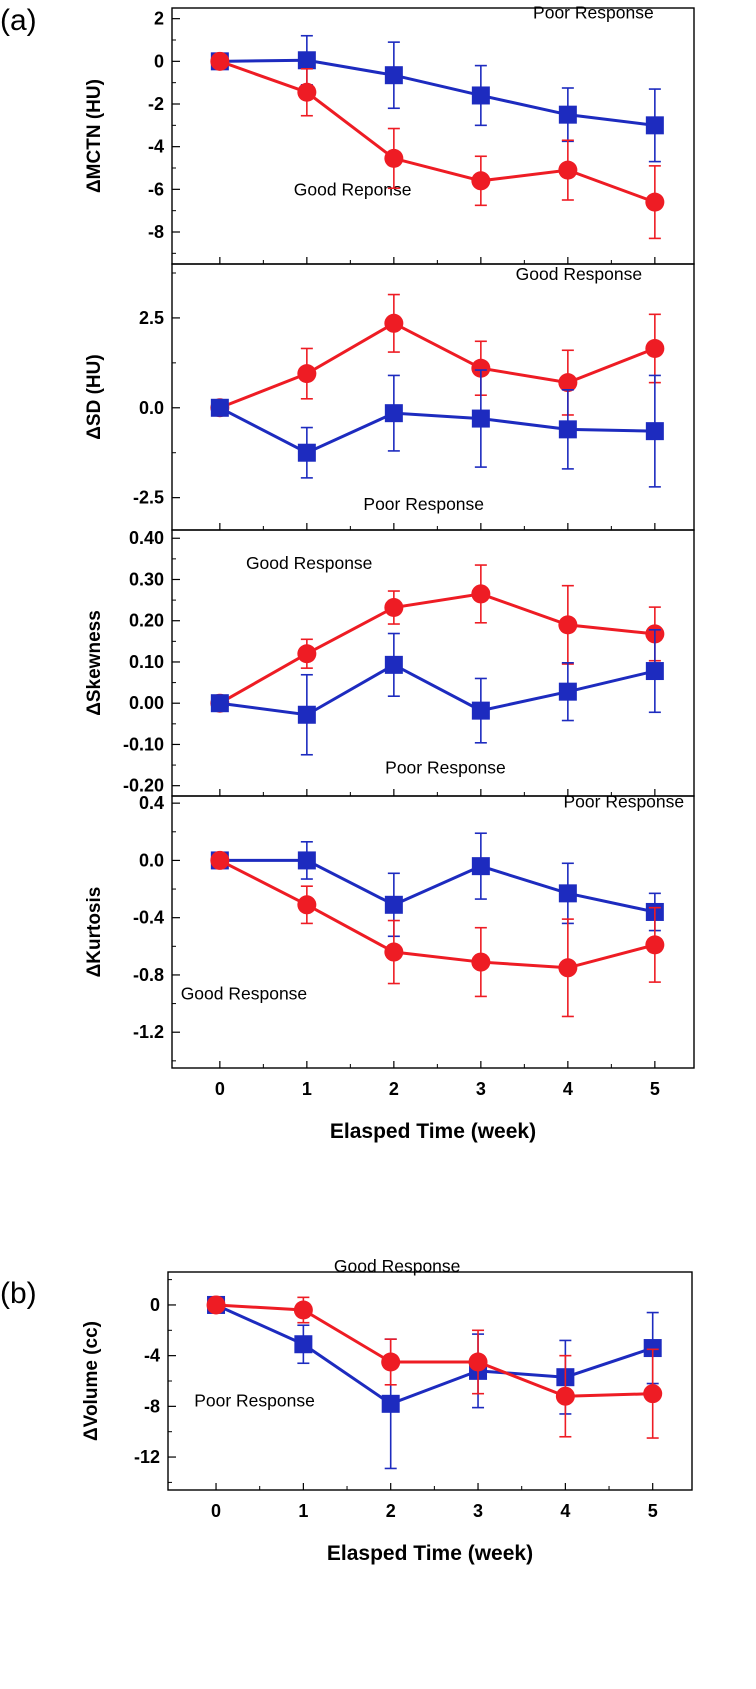  What do you see at coordinates (433, 1131) in the screenshot?
I see `x-axis-label: Elasped Time (week)` at bounding box center [433, 1131].